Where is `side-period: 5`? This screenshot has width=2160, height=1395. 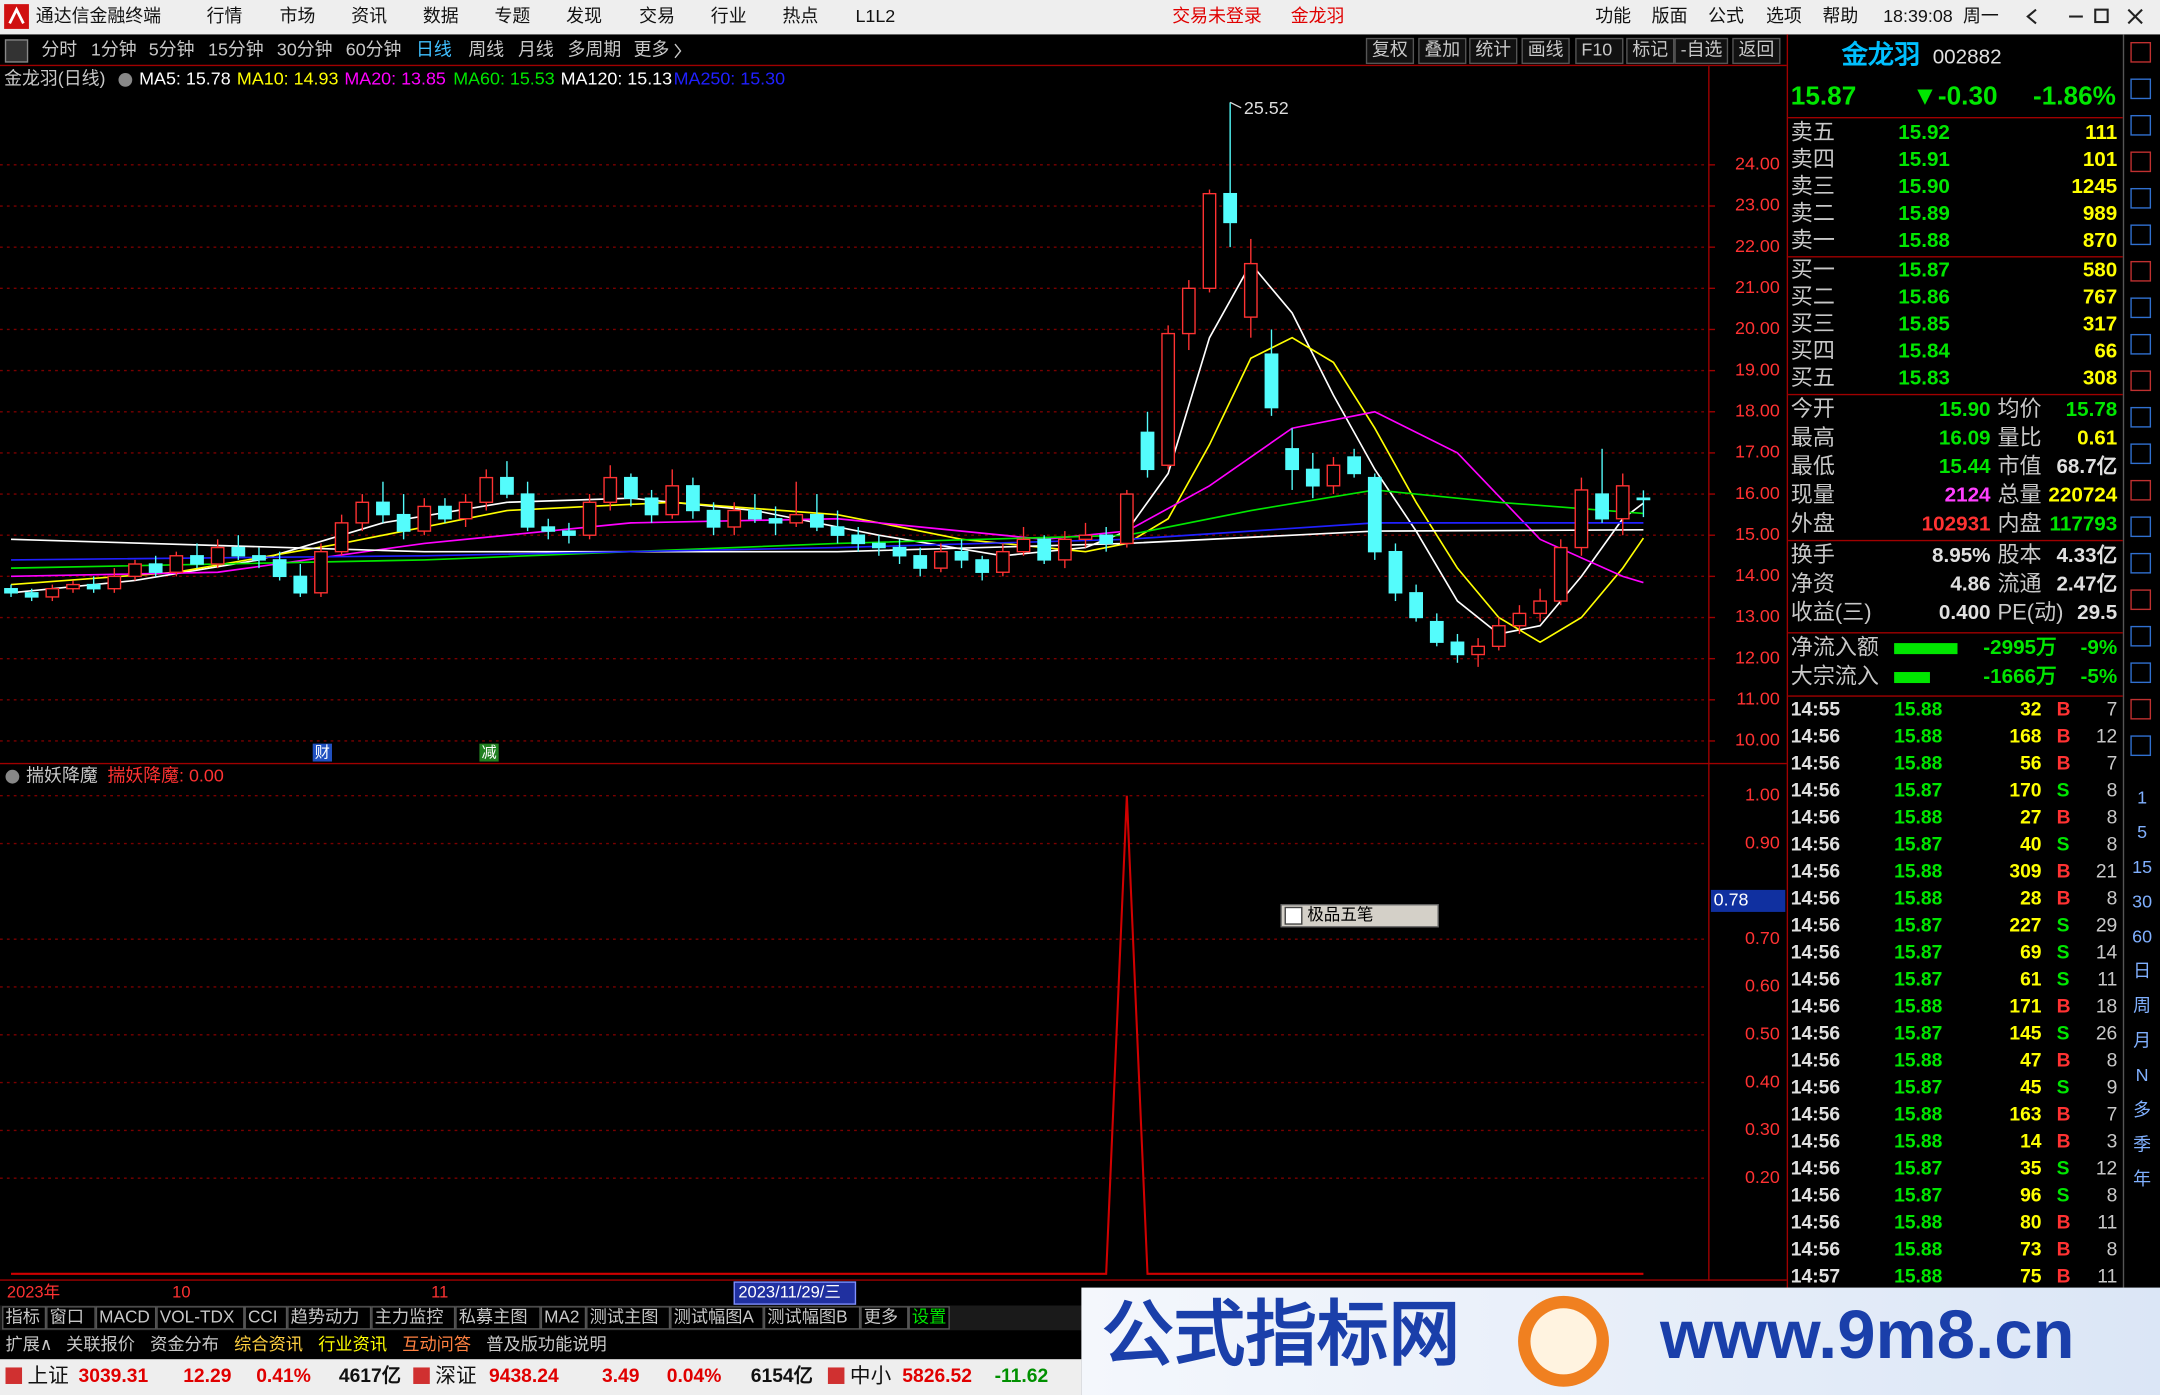
side-period: 5 is located at coordinates (2142, 832).